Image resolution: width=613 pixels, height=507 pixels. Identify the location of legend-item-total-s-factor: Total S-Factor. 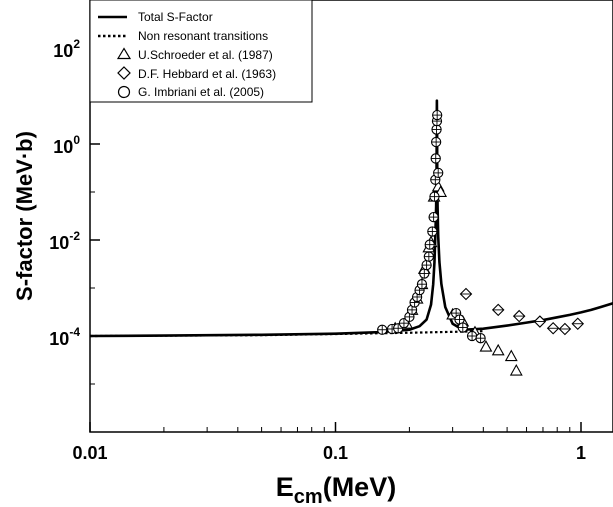
(155, 17).